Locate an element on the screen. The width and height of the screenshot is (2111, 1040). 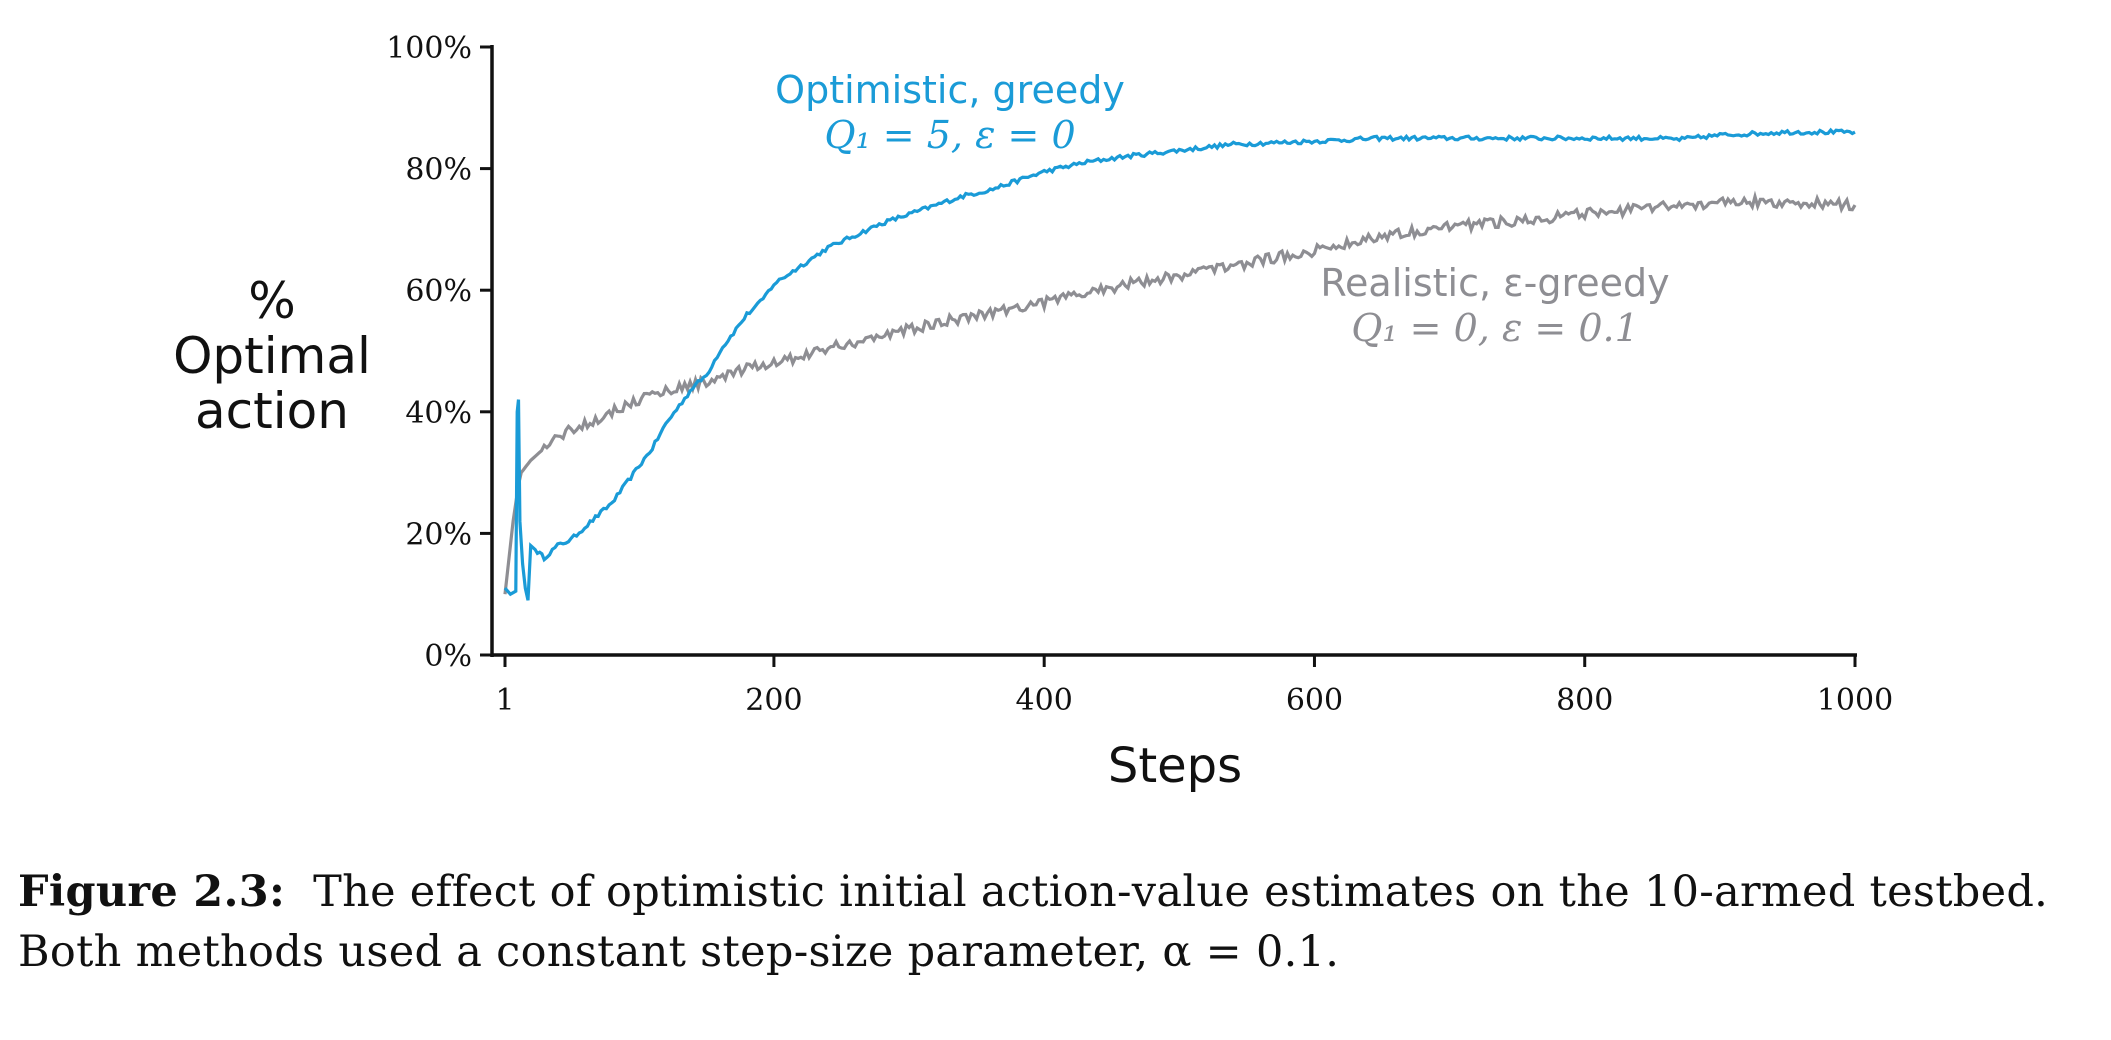
x-tick-label: 200 is located at coordinates (773, 700).